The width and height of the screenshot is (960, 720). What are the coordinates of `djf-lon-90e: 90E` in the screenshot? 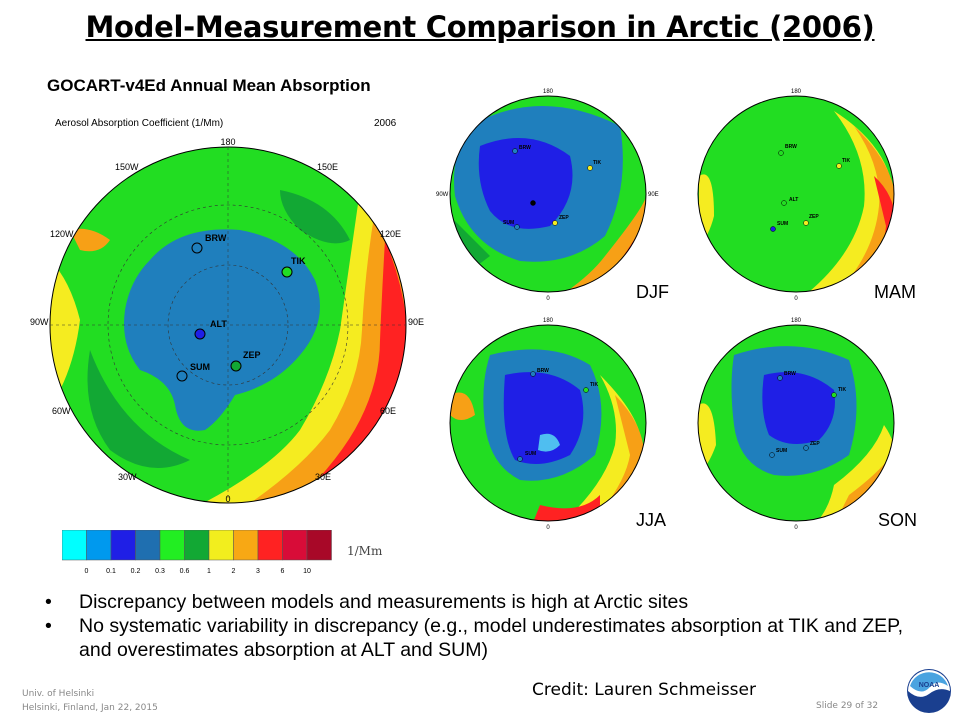 It's located at (653, 195).